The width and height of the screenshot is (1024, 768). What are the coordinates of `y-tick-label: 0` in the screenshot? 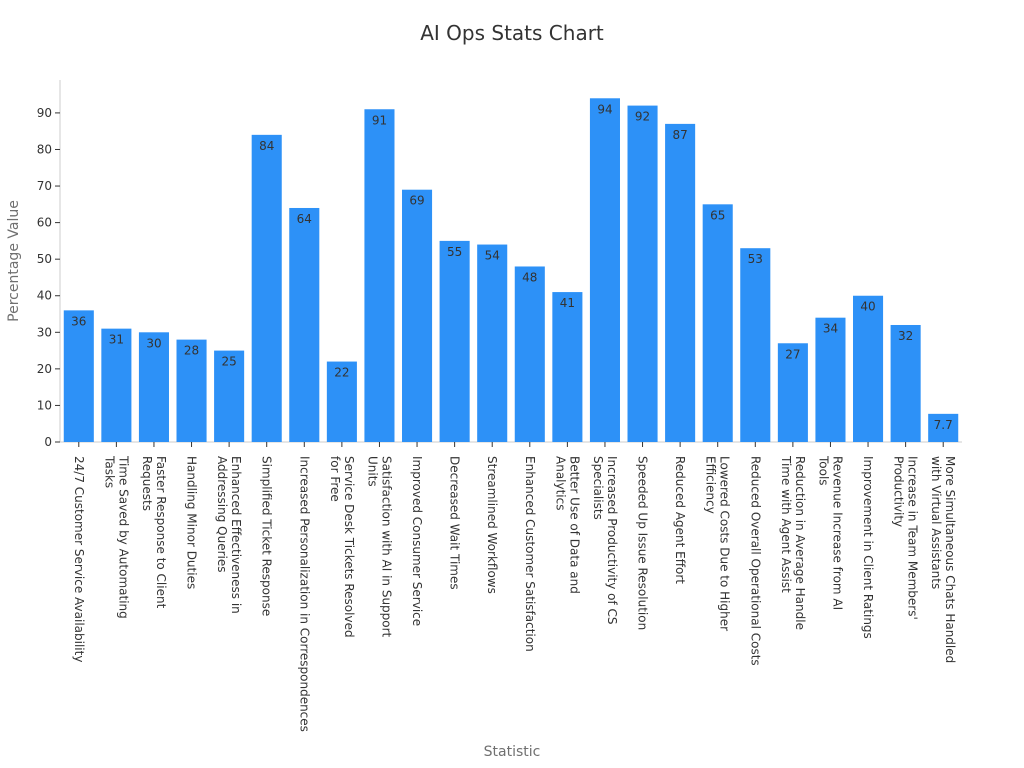 It's located at (48, 442).